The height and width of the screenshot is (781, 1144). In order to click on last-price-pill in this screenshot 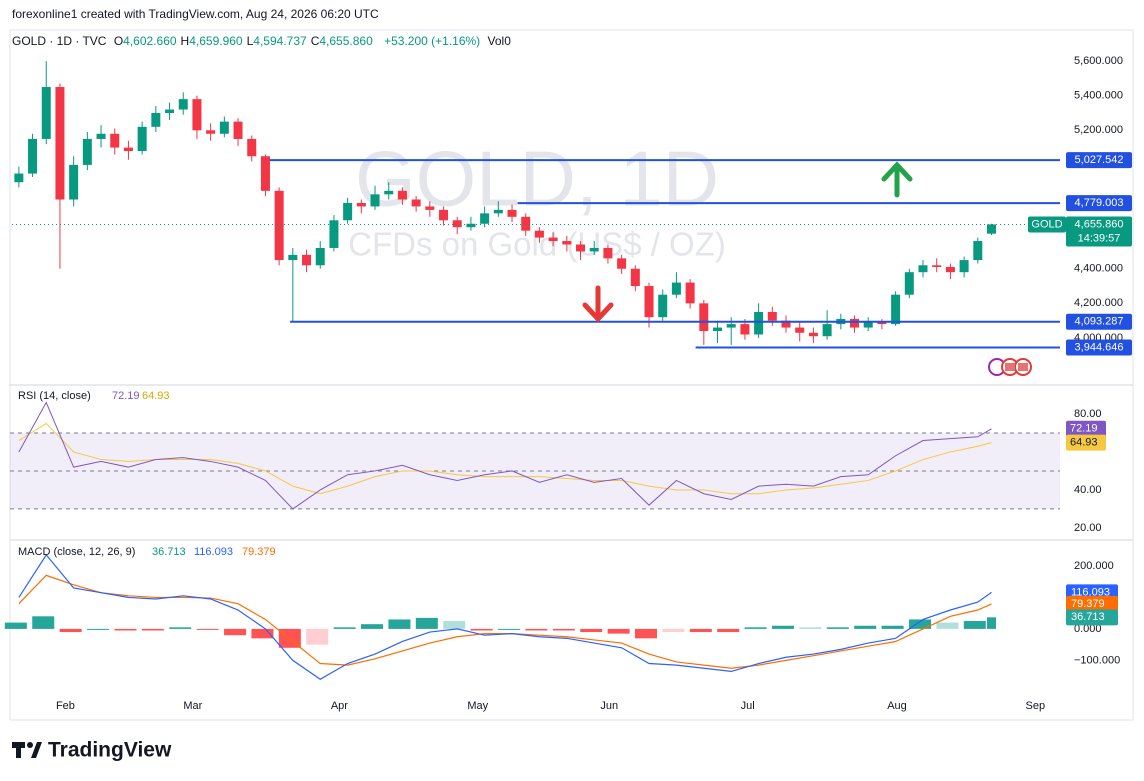, I will do `click(1099, 231)`.